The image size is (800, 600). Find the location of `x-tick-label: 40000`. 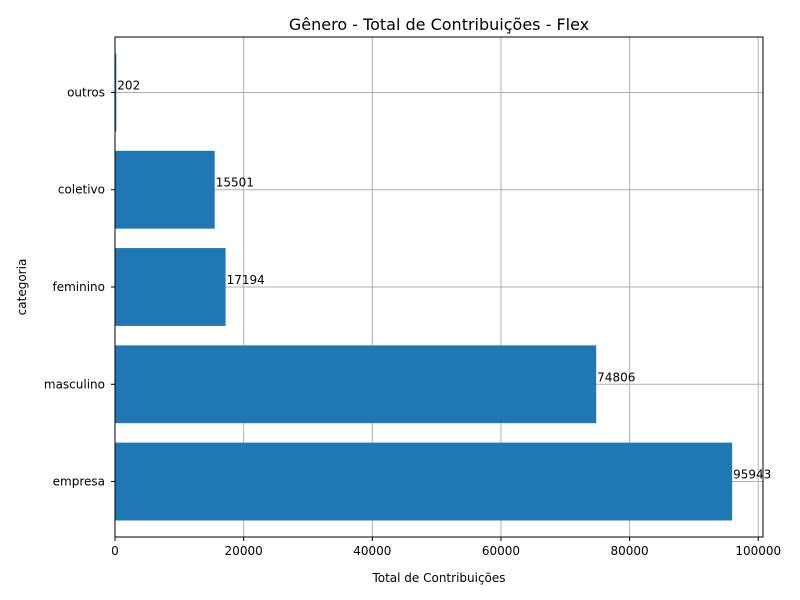

x-tick-label: 40000 is located at coordinates (372, 551).